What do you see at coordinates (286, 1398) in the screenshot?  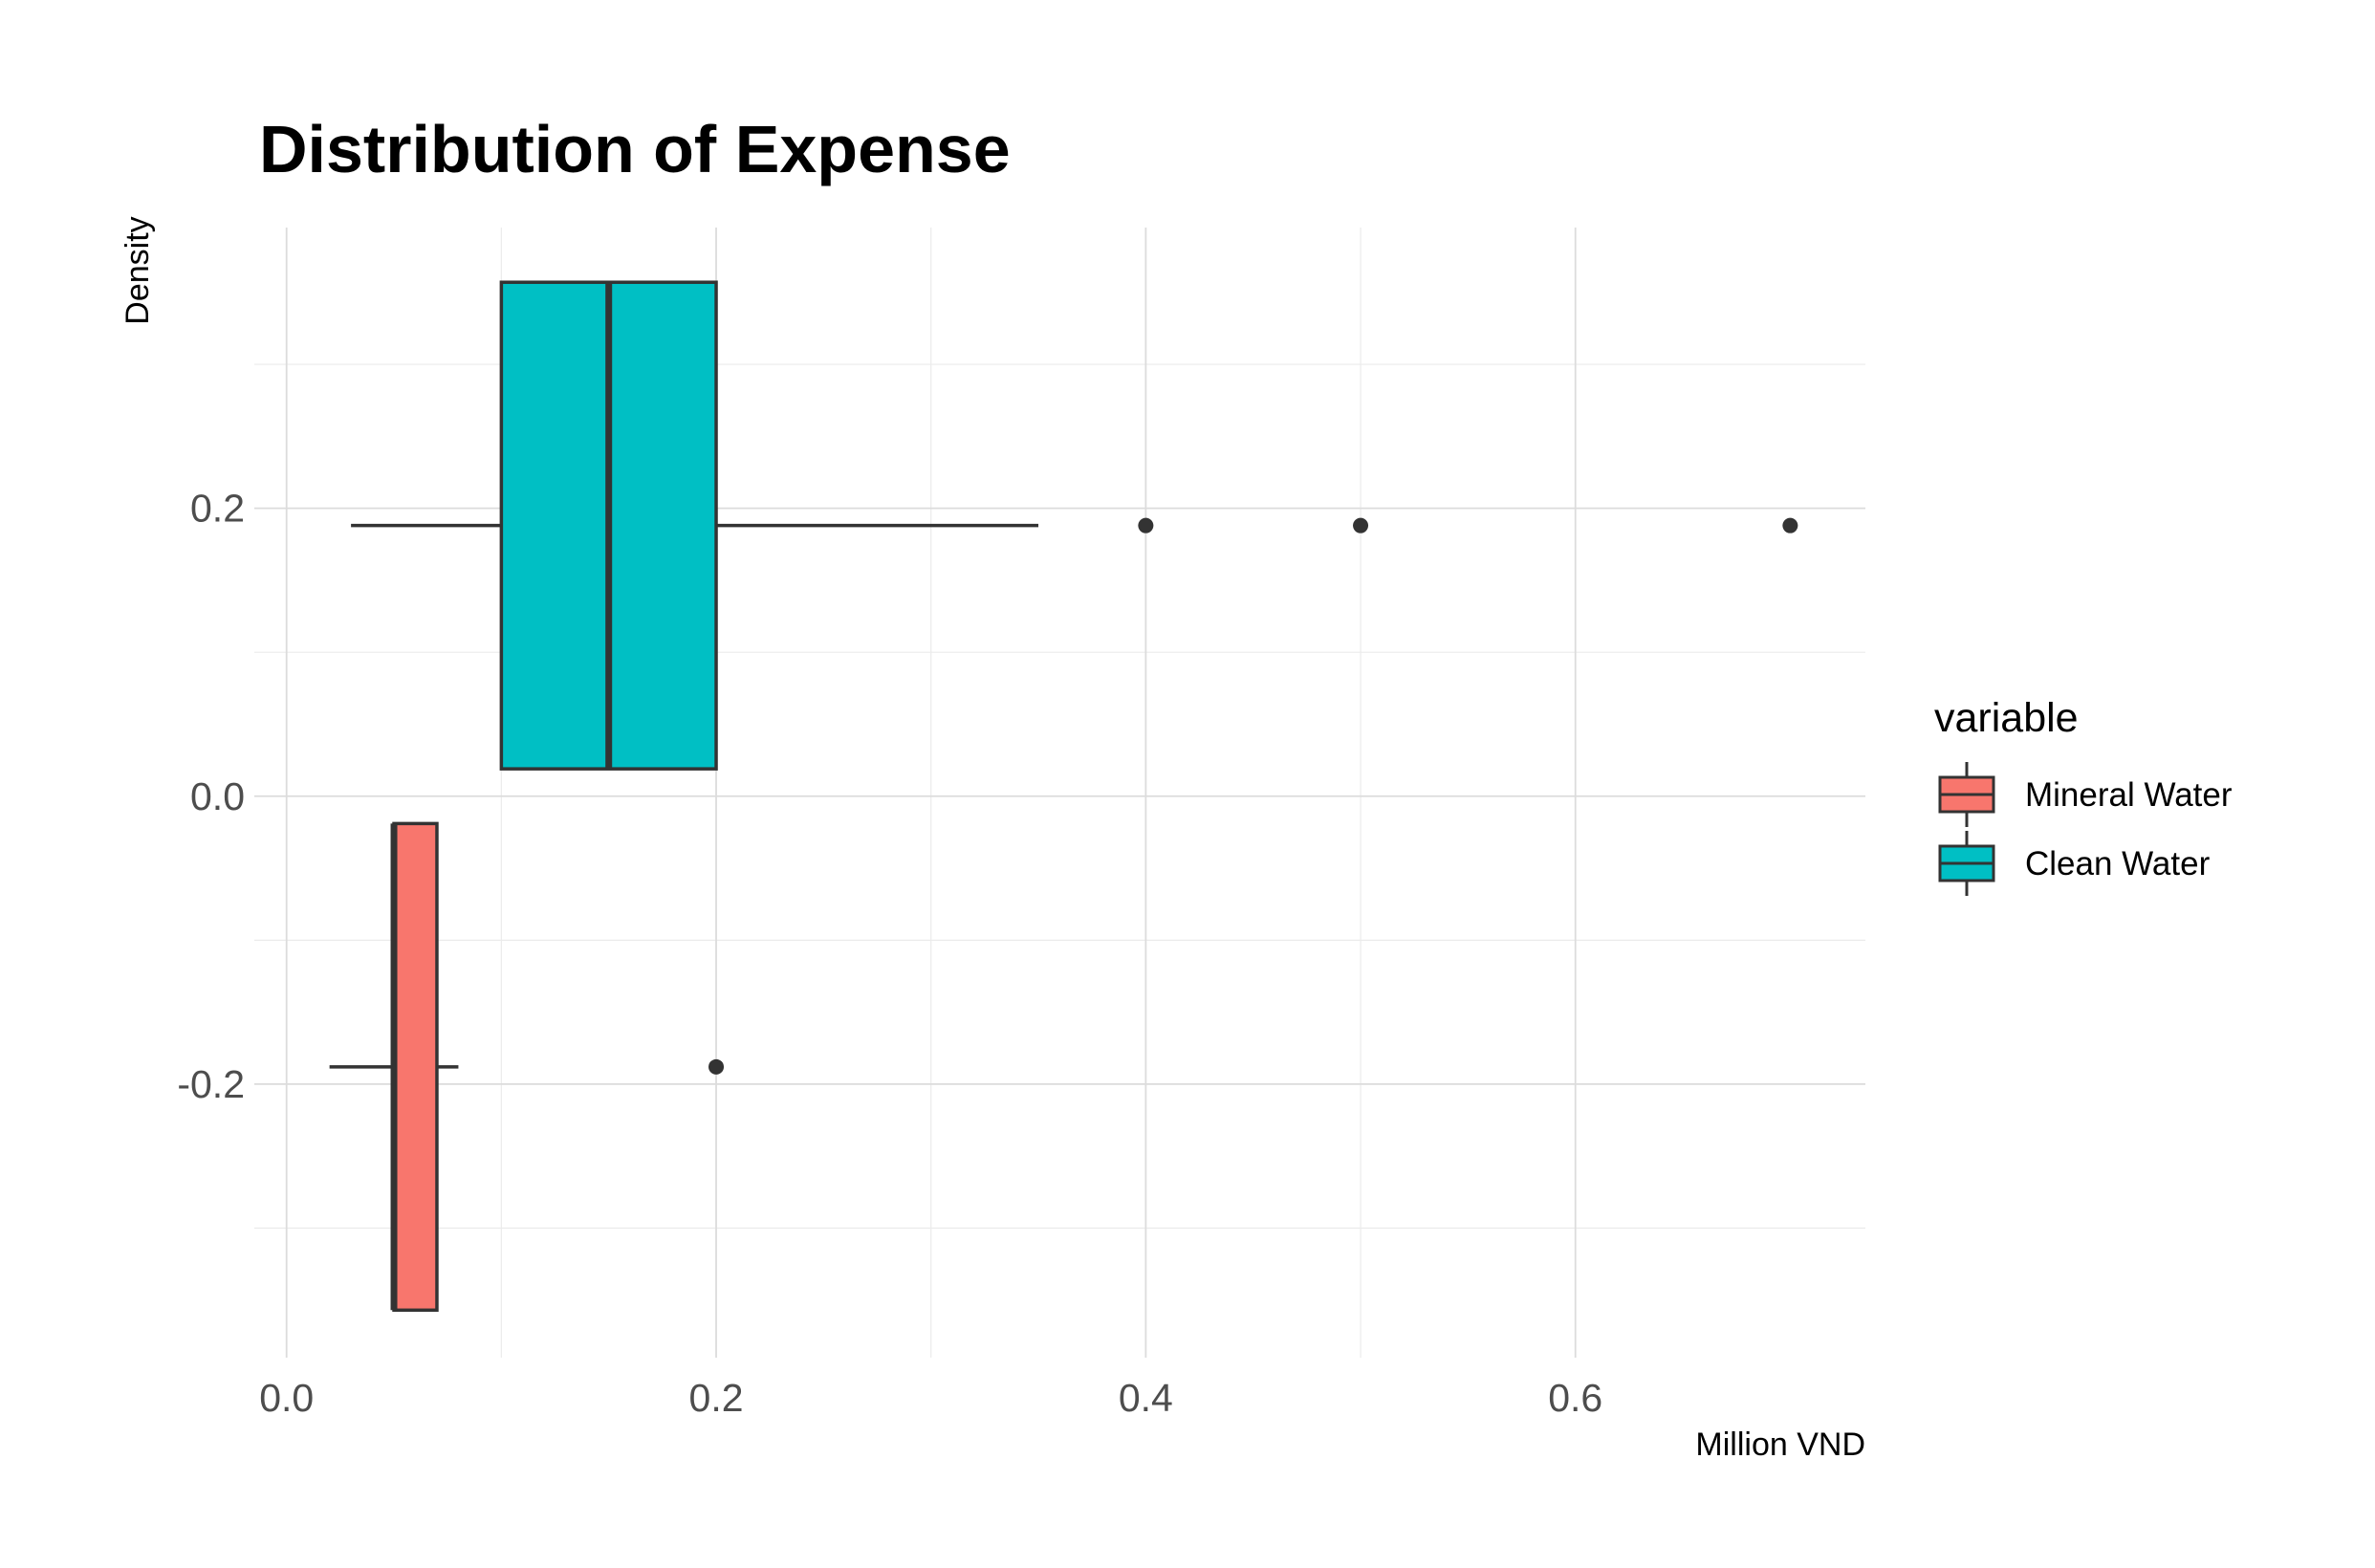 I see `x-tick-label: 0.0` at bounding box center [286, 1398].